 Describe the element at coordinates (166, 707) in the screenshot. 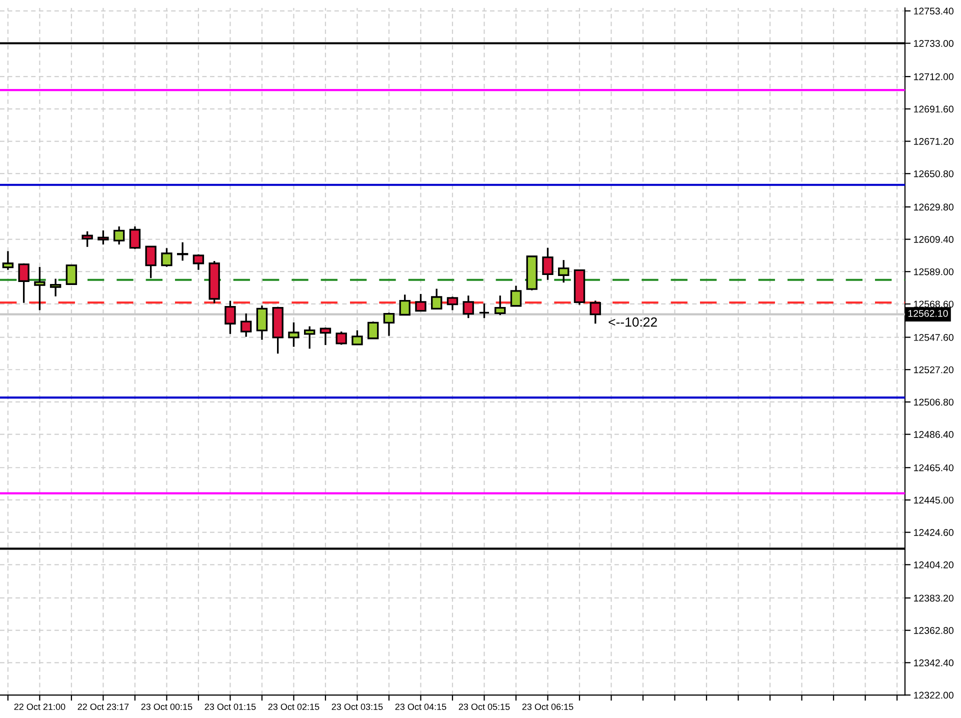

I see `x-tick-label: 23 Oct 00:15` at that location.